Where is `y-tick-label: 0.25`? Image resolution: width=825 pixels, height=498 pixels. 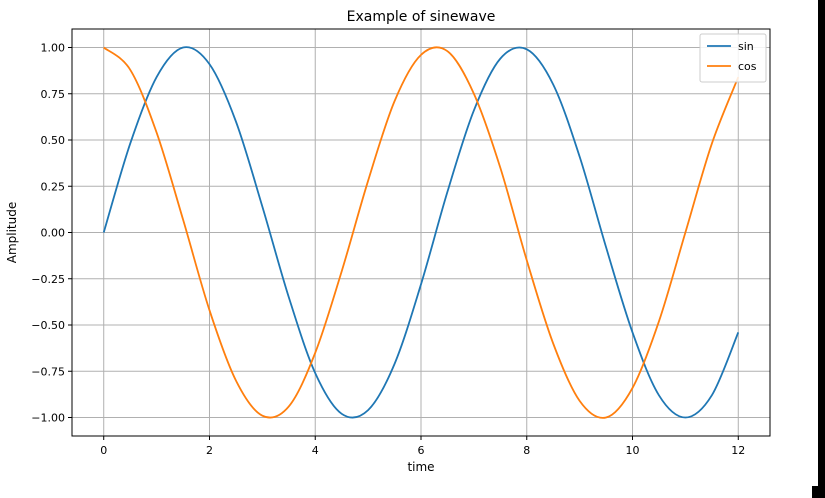
y-tick-label: 0.25 is located at coordinates (53, 186).